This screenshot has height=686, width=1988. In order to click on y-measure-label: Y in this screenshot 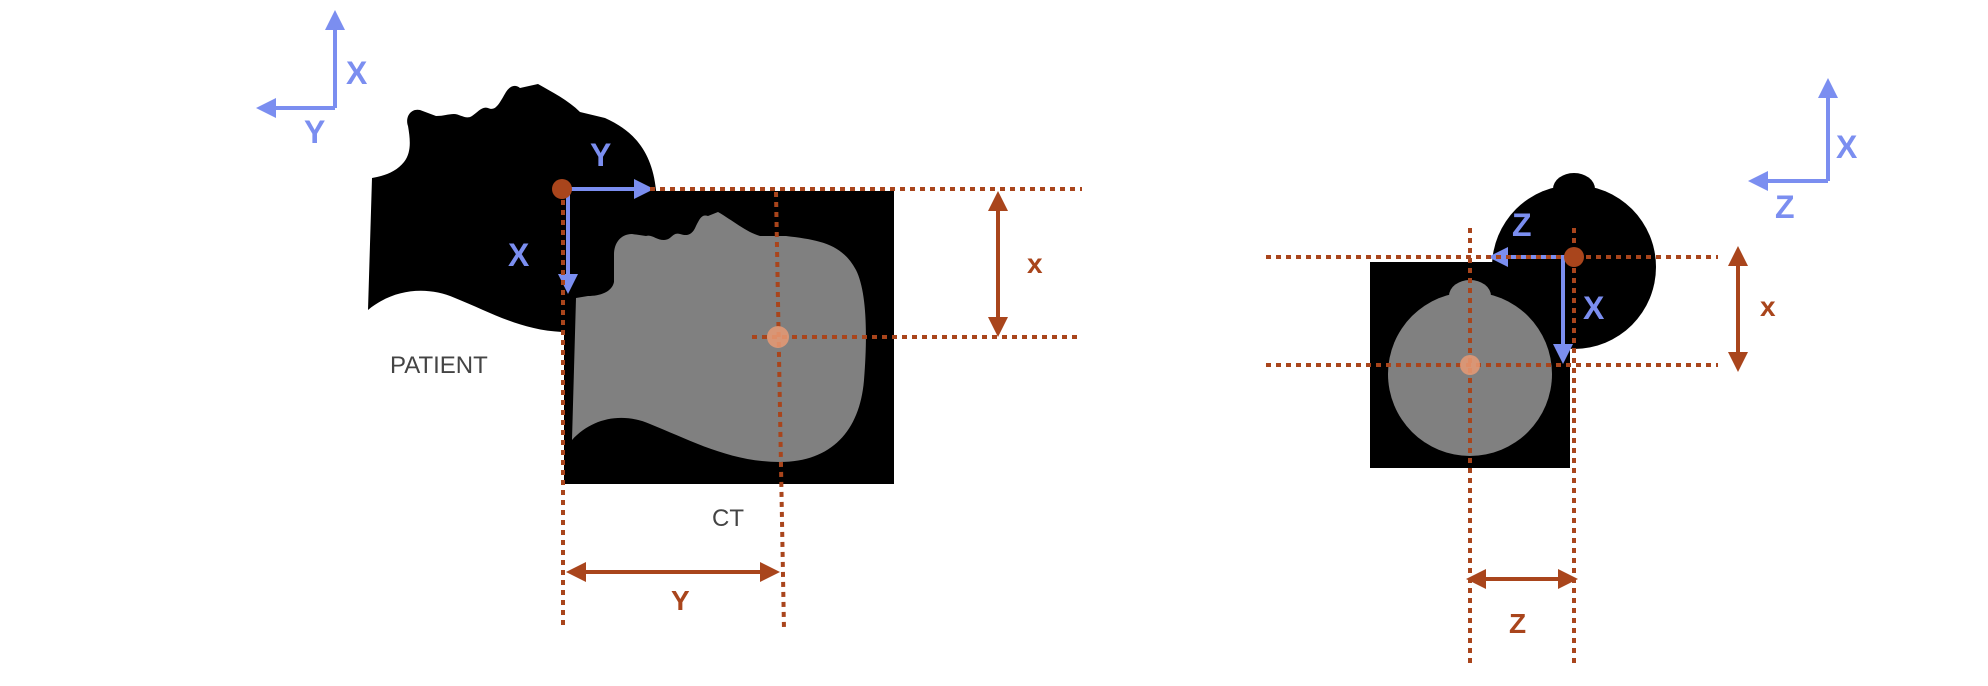, I will do `click(680, 600)`.